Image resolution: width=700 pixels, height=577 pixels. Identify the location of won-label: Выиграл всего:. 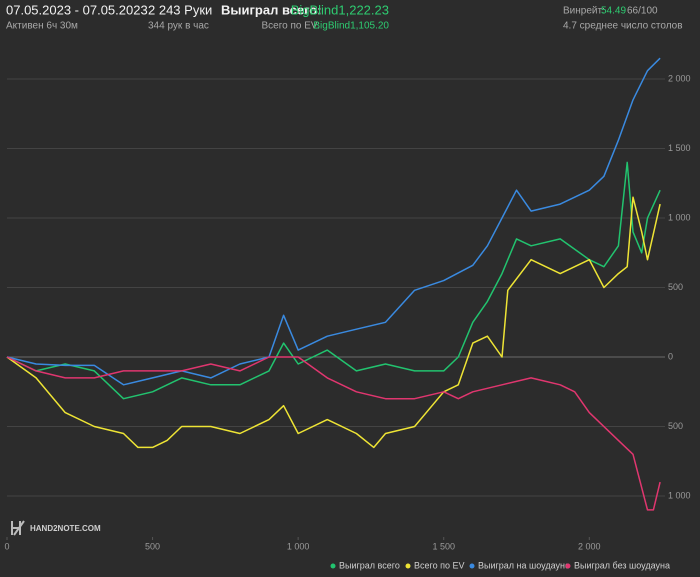
(271, 9).